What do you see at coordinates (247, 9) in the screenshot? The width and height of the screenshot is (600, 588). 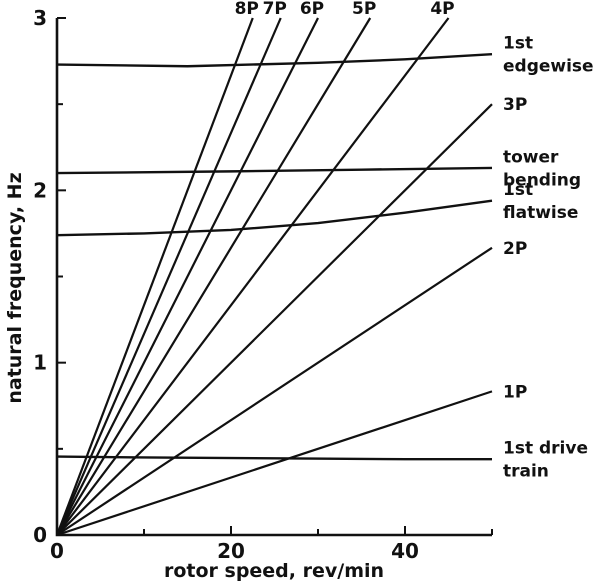 I see `harmonic-label-8P: 8P` at bounding box center [247, 9].